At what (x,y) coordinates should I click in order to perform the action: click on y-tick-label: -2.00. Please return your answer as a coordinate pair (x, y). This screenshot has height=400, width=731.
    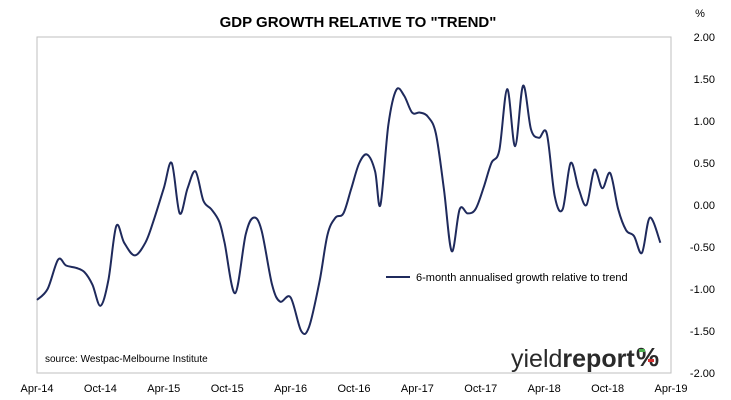
    Looking at the image, I should click on (702, 374).